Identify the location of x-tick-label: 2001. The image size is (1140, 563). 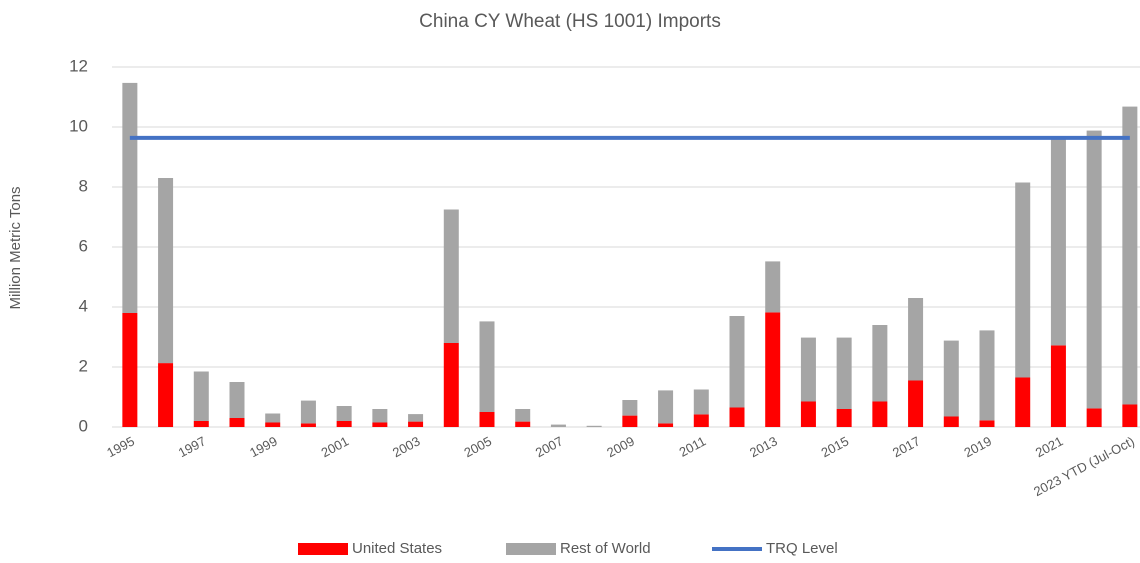
(335, 446).